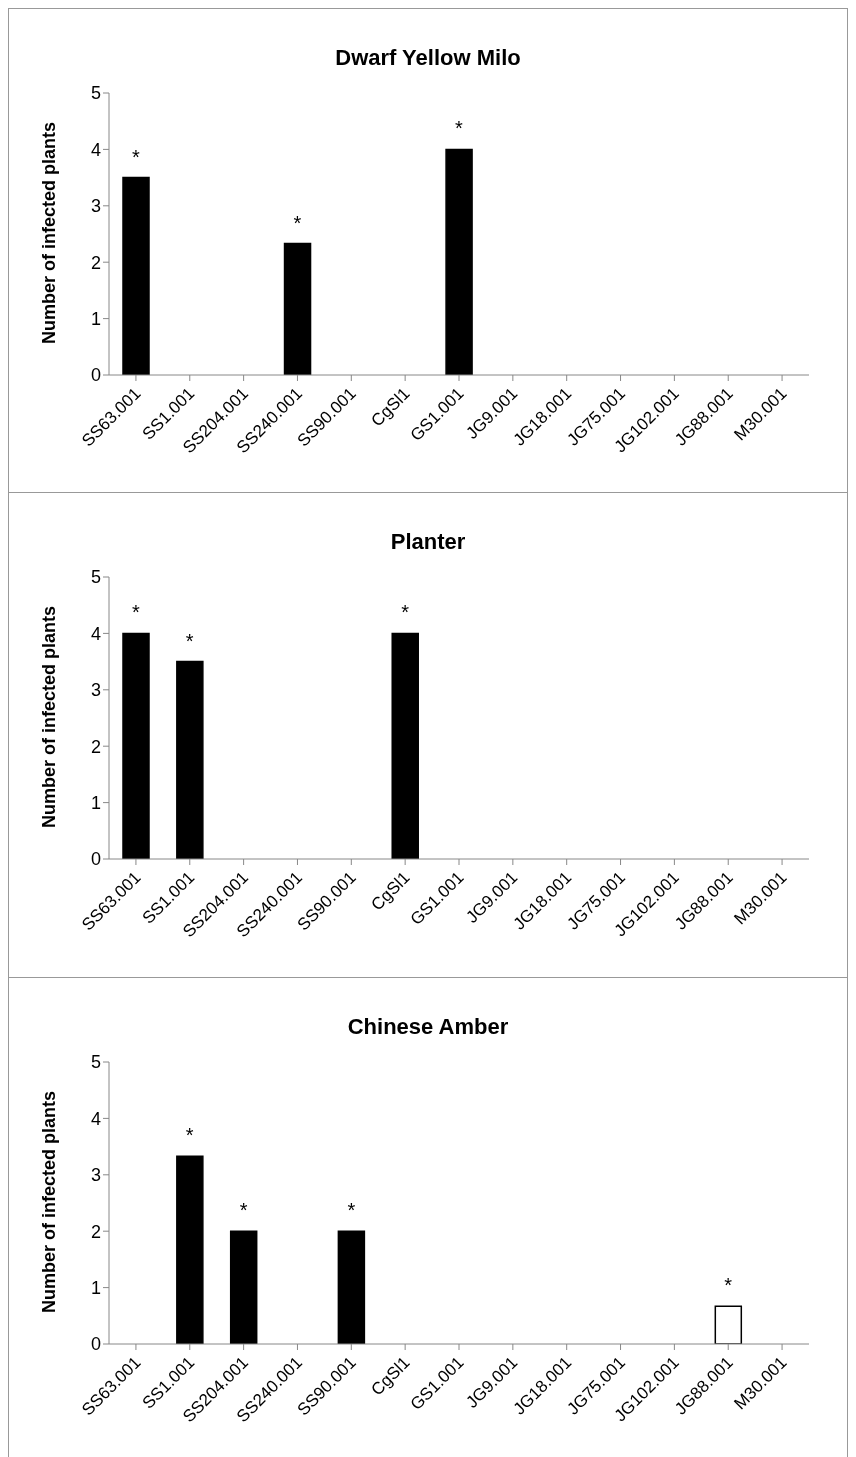 This screenshot has width=856, height=1457. What do you see at coordinates (428, 542) in the screenshot?
I see `chart-title: Planter` at bounding box center [428, 542].